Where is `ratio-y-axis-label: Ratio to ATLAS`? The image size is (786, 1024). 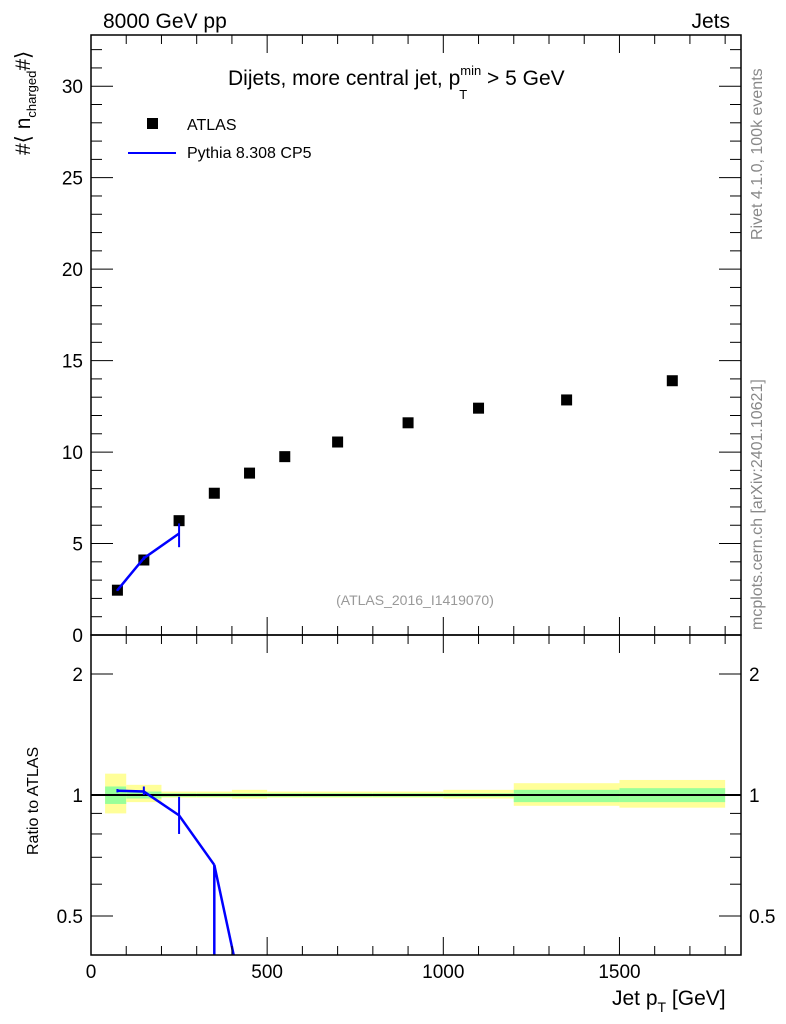
ratio-y-axis-label: Ratio to ATLAS is located at coordinates (33, 801).